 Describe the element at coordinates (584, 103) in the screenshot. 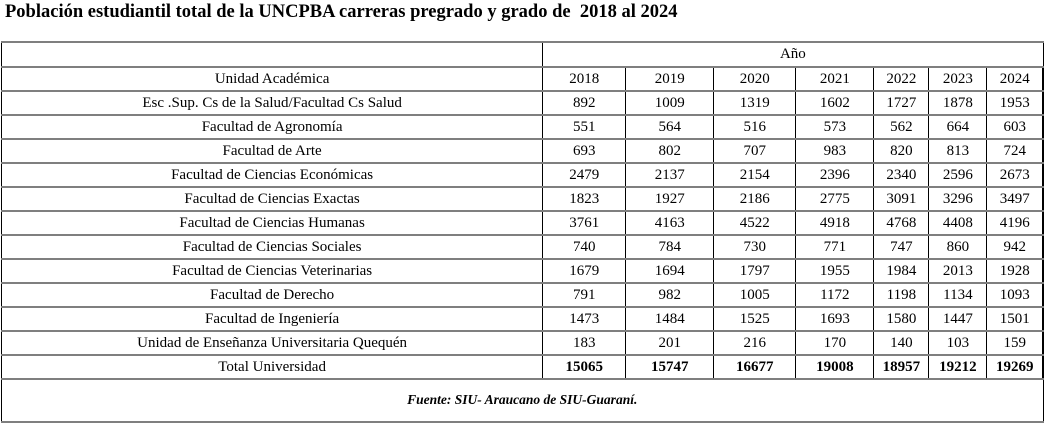

I see `value-cell: 892` at that location.